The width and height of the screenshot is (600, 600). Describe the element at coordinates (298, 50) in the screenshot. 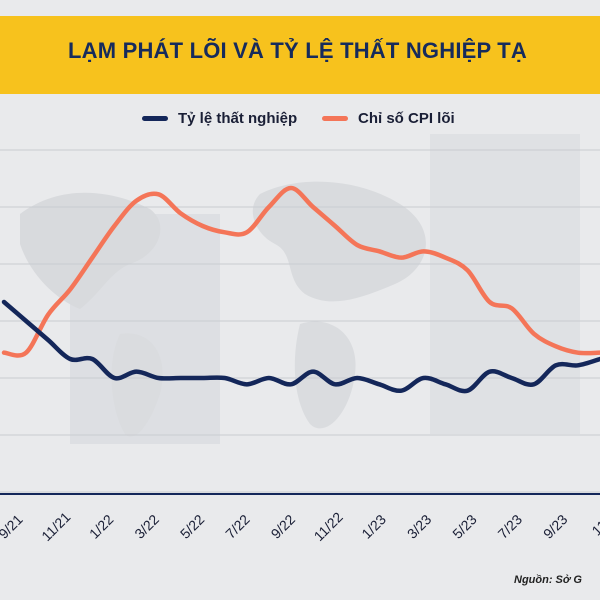

I see `chart-title: LẠM PHÁT LÕI VÀ TỶ LỆ THẤT NGHIỆP TẠ` at that location.